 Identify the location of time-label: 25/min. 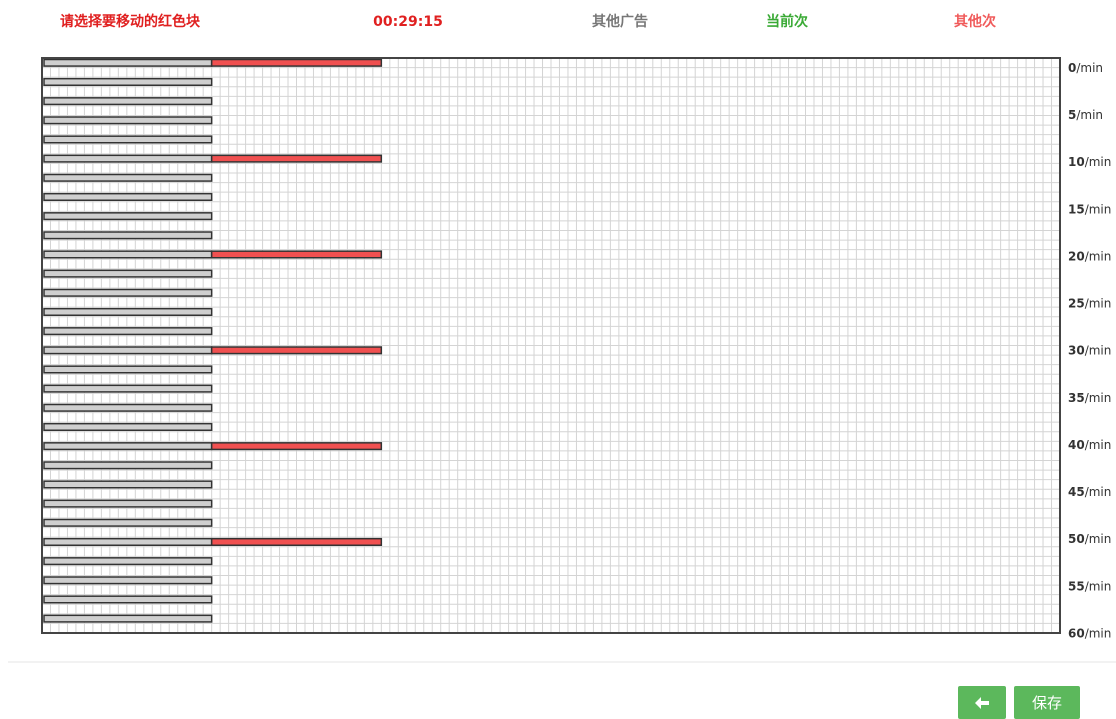
(1089, 303).